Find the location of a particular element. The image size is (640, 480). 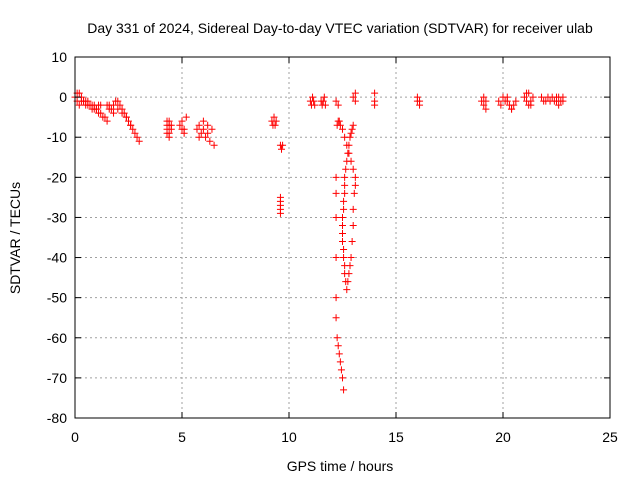

y-tick-label: 0 is located at coordinates (63, 97).